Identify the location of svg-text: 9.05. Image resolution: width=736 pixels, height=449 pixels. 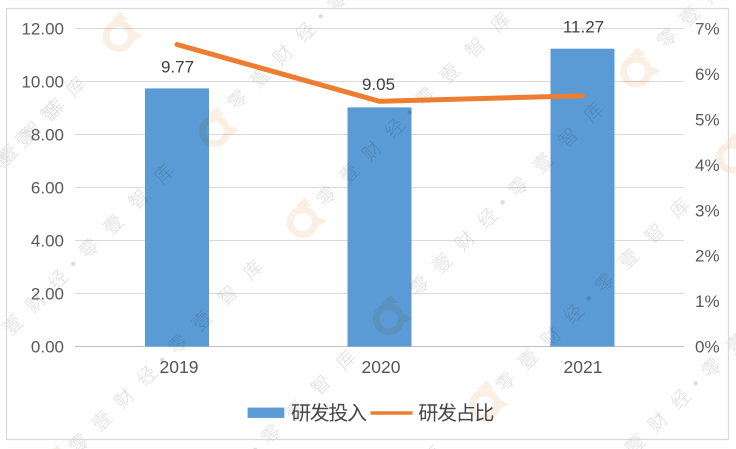
(378, 84).